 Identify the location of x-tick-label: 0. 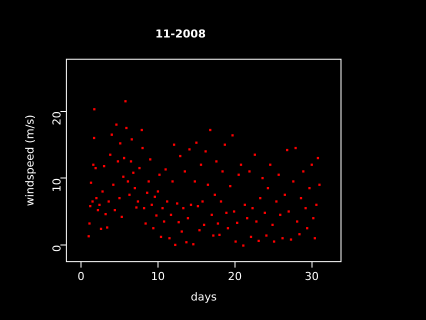
(81, 277).